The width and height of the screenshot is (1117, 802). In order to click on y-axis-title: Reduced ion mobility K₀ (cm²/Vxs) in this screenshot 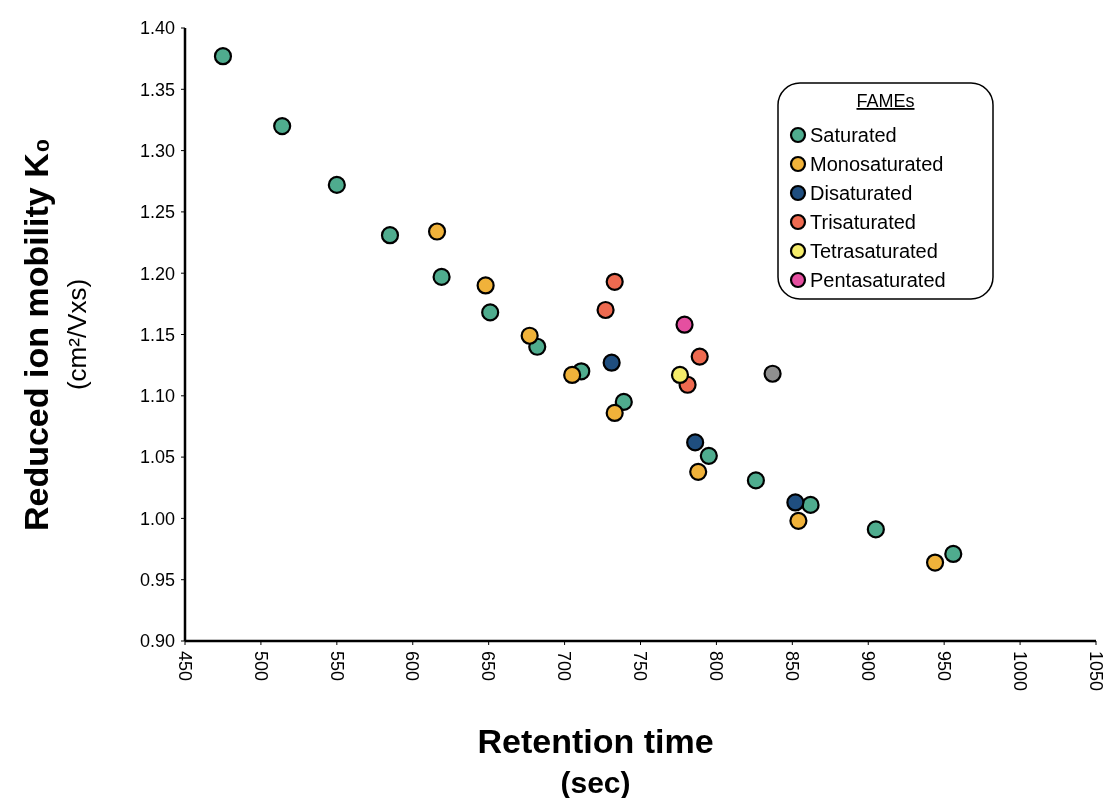, I will do `click(54, 334)`.